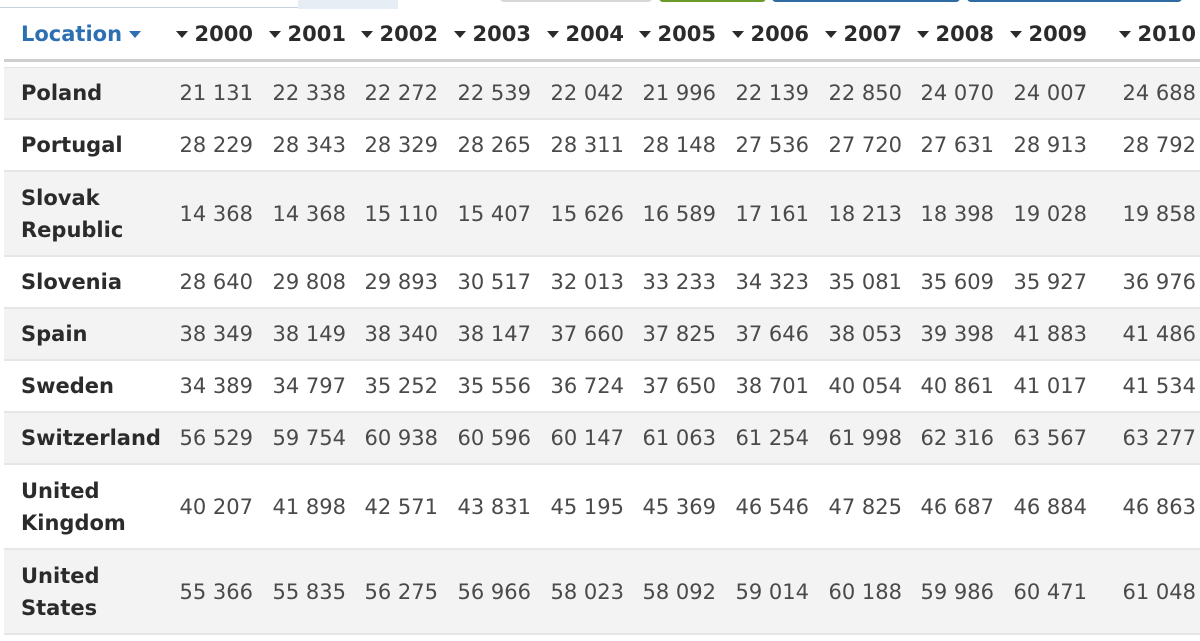 This screenshot has width=1200, height=641. I want to click on year-header-label: 2007, so click(872, 34).